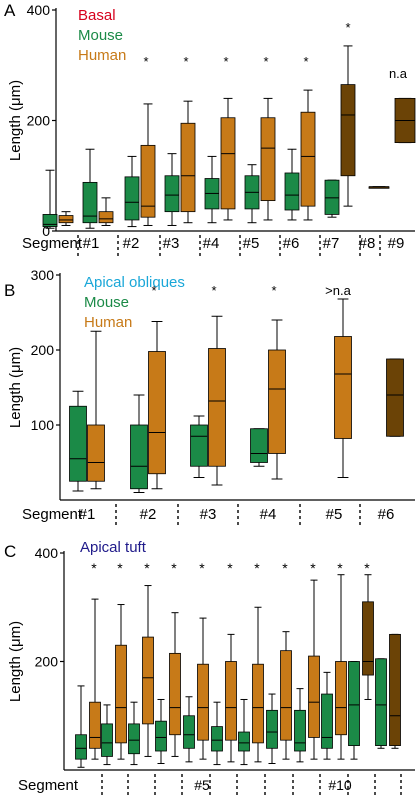 The image size is (417, 800). I want to click on segment-label: #2, so click(131, 243).